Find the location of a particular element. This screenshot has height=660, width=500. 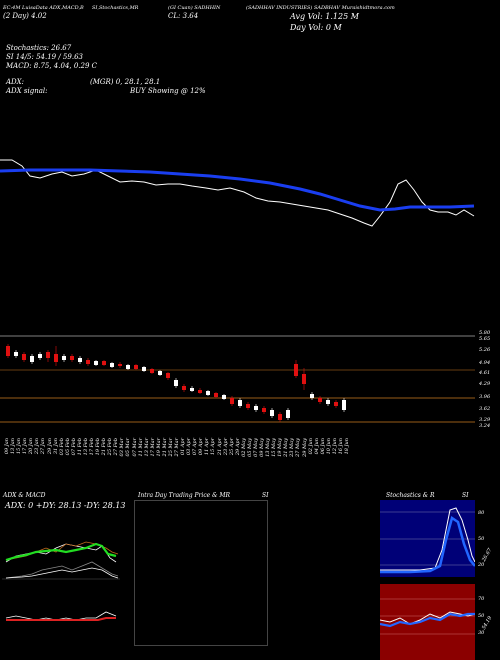

price-tick: 3.24 is located at coordinates (485, 426).